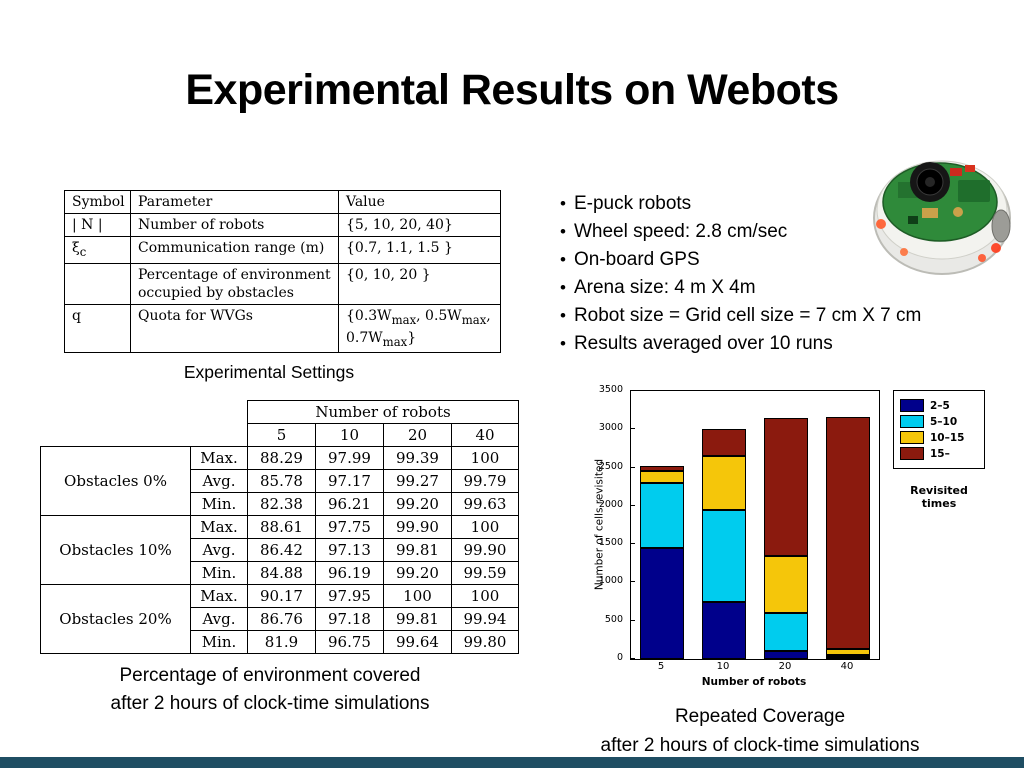 The width and height of the screenshot is (1024, 768). I want to click on bar-segment-5-15–, so click(662, 469).